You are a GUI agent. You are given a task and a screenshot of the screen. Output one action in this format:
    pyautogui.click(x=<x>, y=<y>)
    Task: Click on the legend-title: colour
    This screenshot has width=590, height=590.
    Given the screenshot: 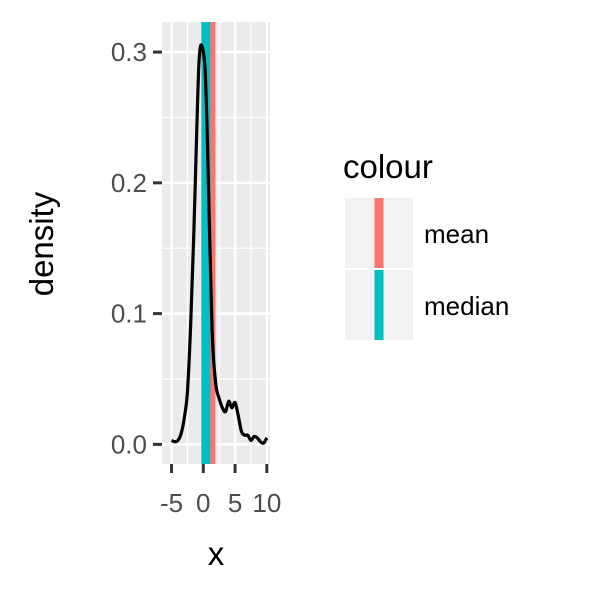 What is the action you would take?
    pyautogui.click(x=388, y=166)
    